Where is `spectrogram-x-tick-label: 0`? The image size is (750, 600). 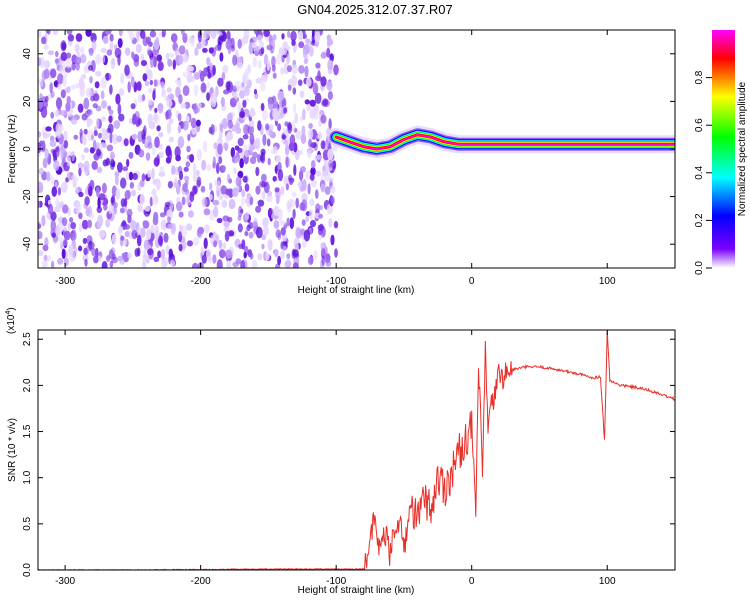
spectrogram-x-tick-label: 0 is located at coordinates (472, 281).